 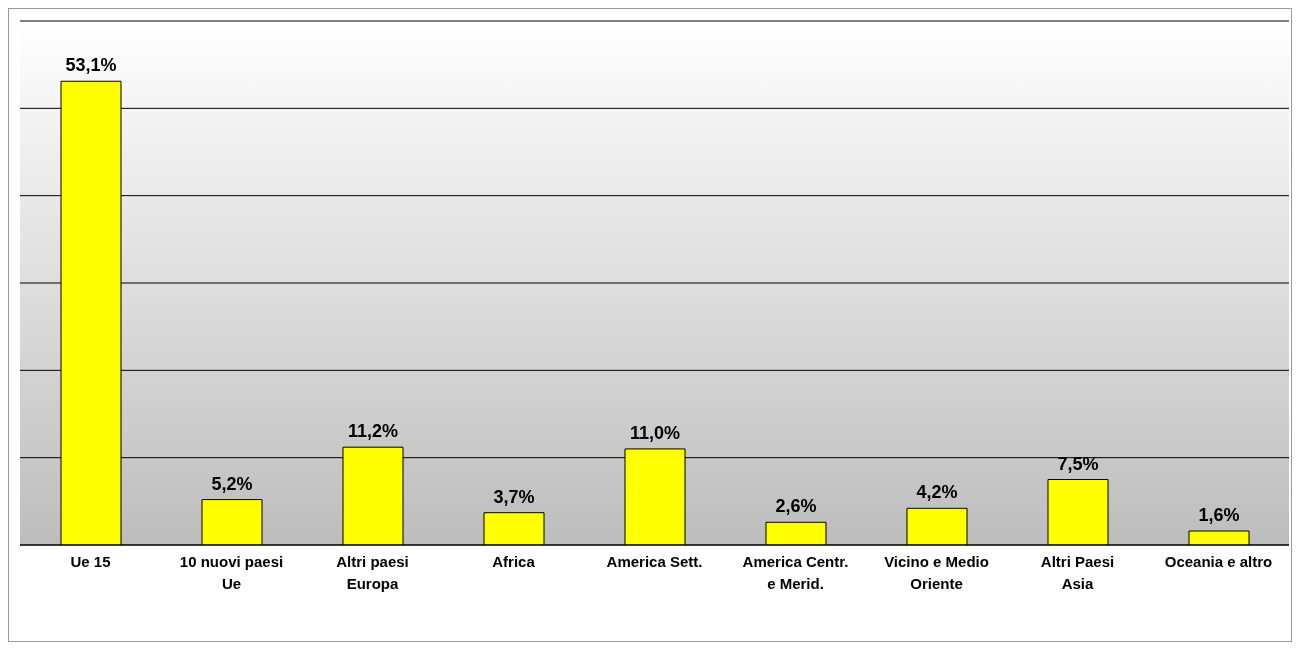 What do you see at coordinates (91, 65) in the screenshot?
I see `data-label: 53,1%` at bounding box center [91, 65].